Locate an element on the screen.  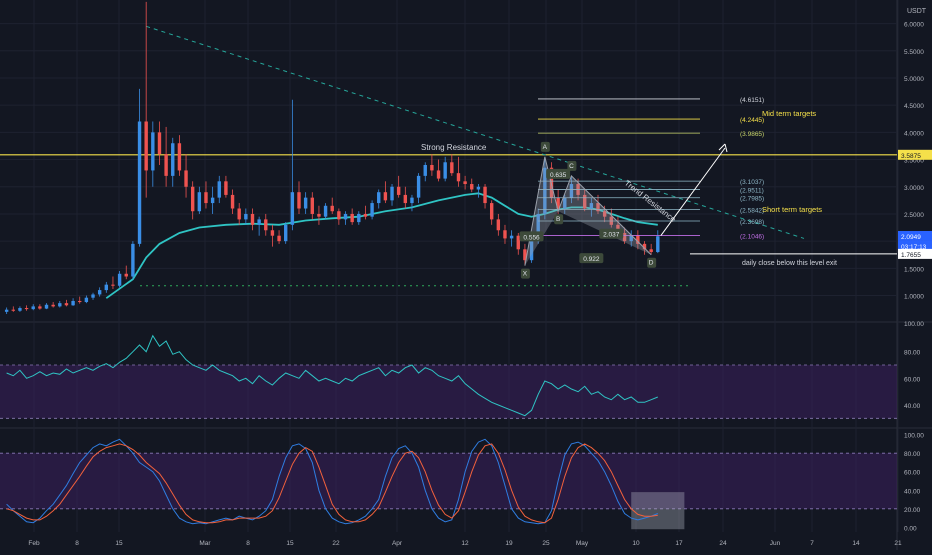
stoch-tick-label: 60.00 is located at coordinates (912, 473).